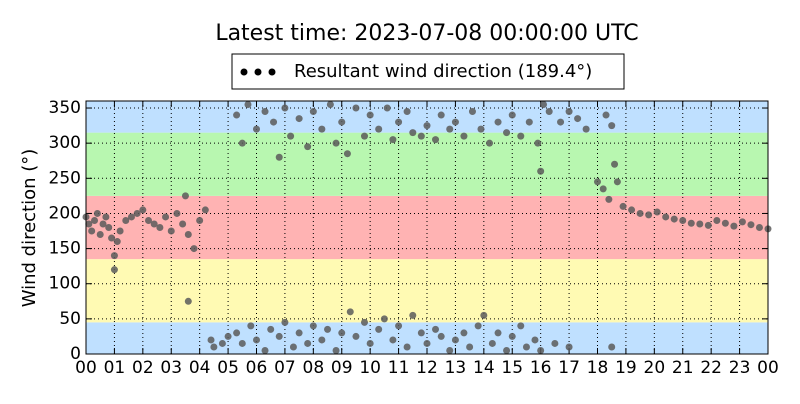 The image size is (800, 404). I want to click on legend-box, so click(428, 71).